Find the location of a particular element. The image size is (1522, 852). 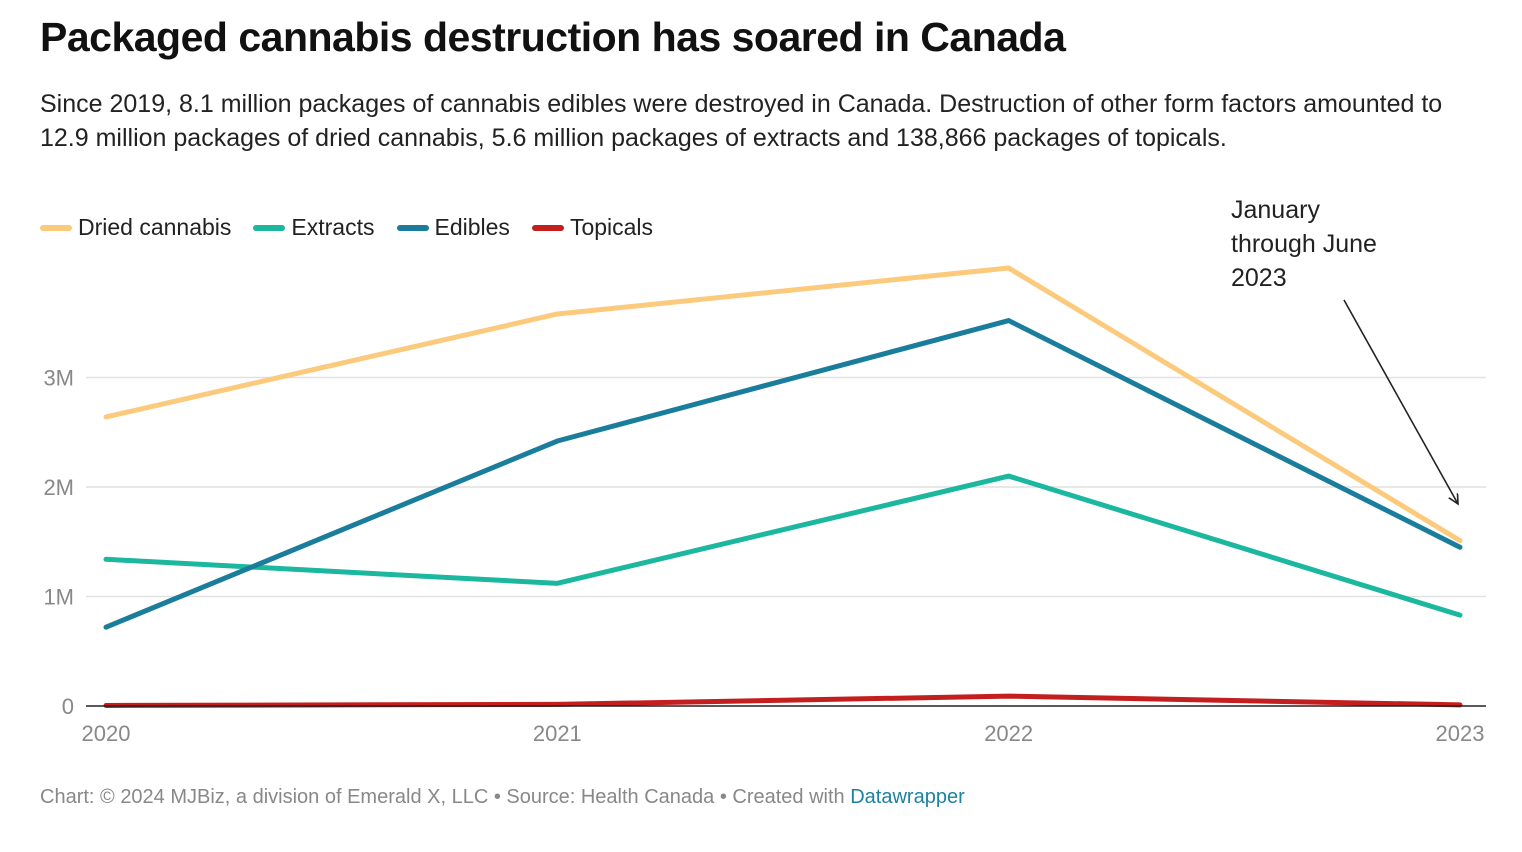

annotation-line: 2023 is located at coordinates (1259, 278).